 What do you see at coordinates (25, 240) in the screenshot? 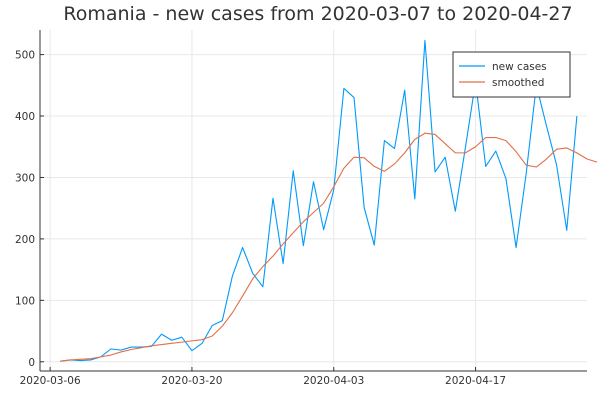
I see `y-tick-label: 200` at bounding box center [25, 240].